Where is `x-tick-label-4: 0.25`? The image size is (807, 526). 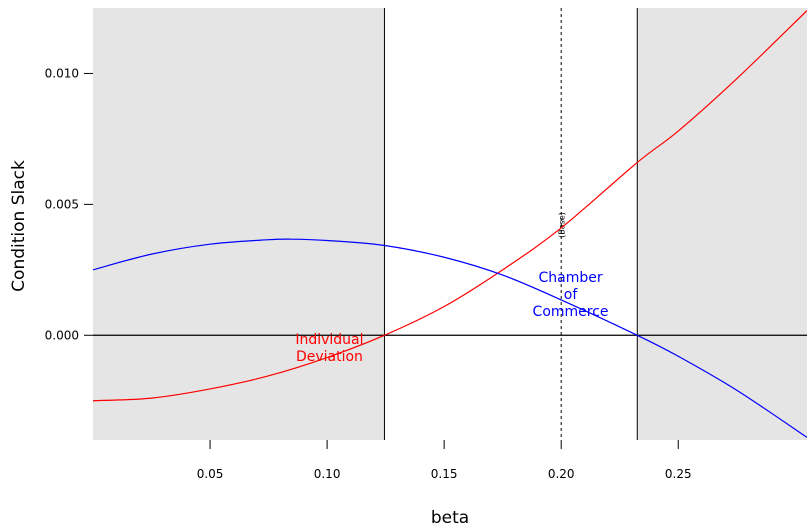
x-tick-label-4: 0.25 is located at coordinates (678, 474).